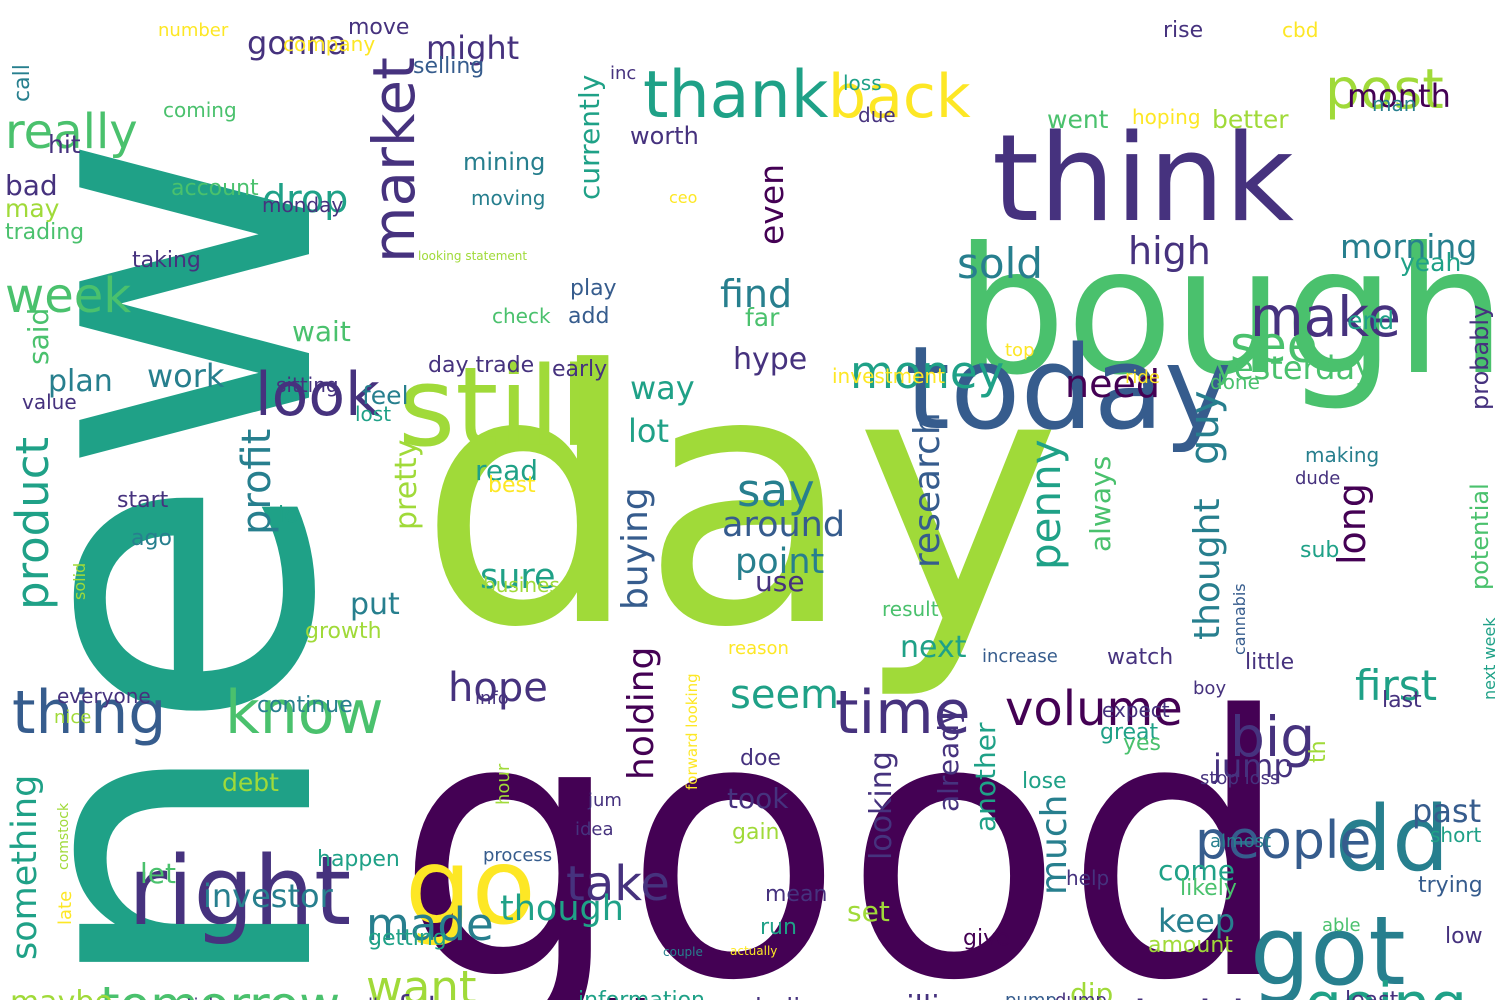 This screenshot has height=1000, width=1500. I want to click on word-article: article, so click(196, 998).